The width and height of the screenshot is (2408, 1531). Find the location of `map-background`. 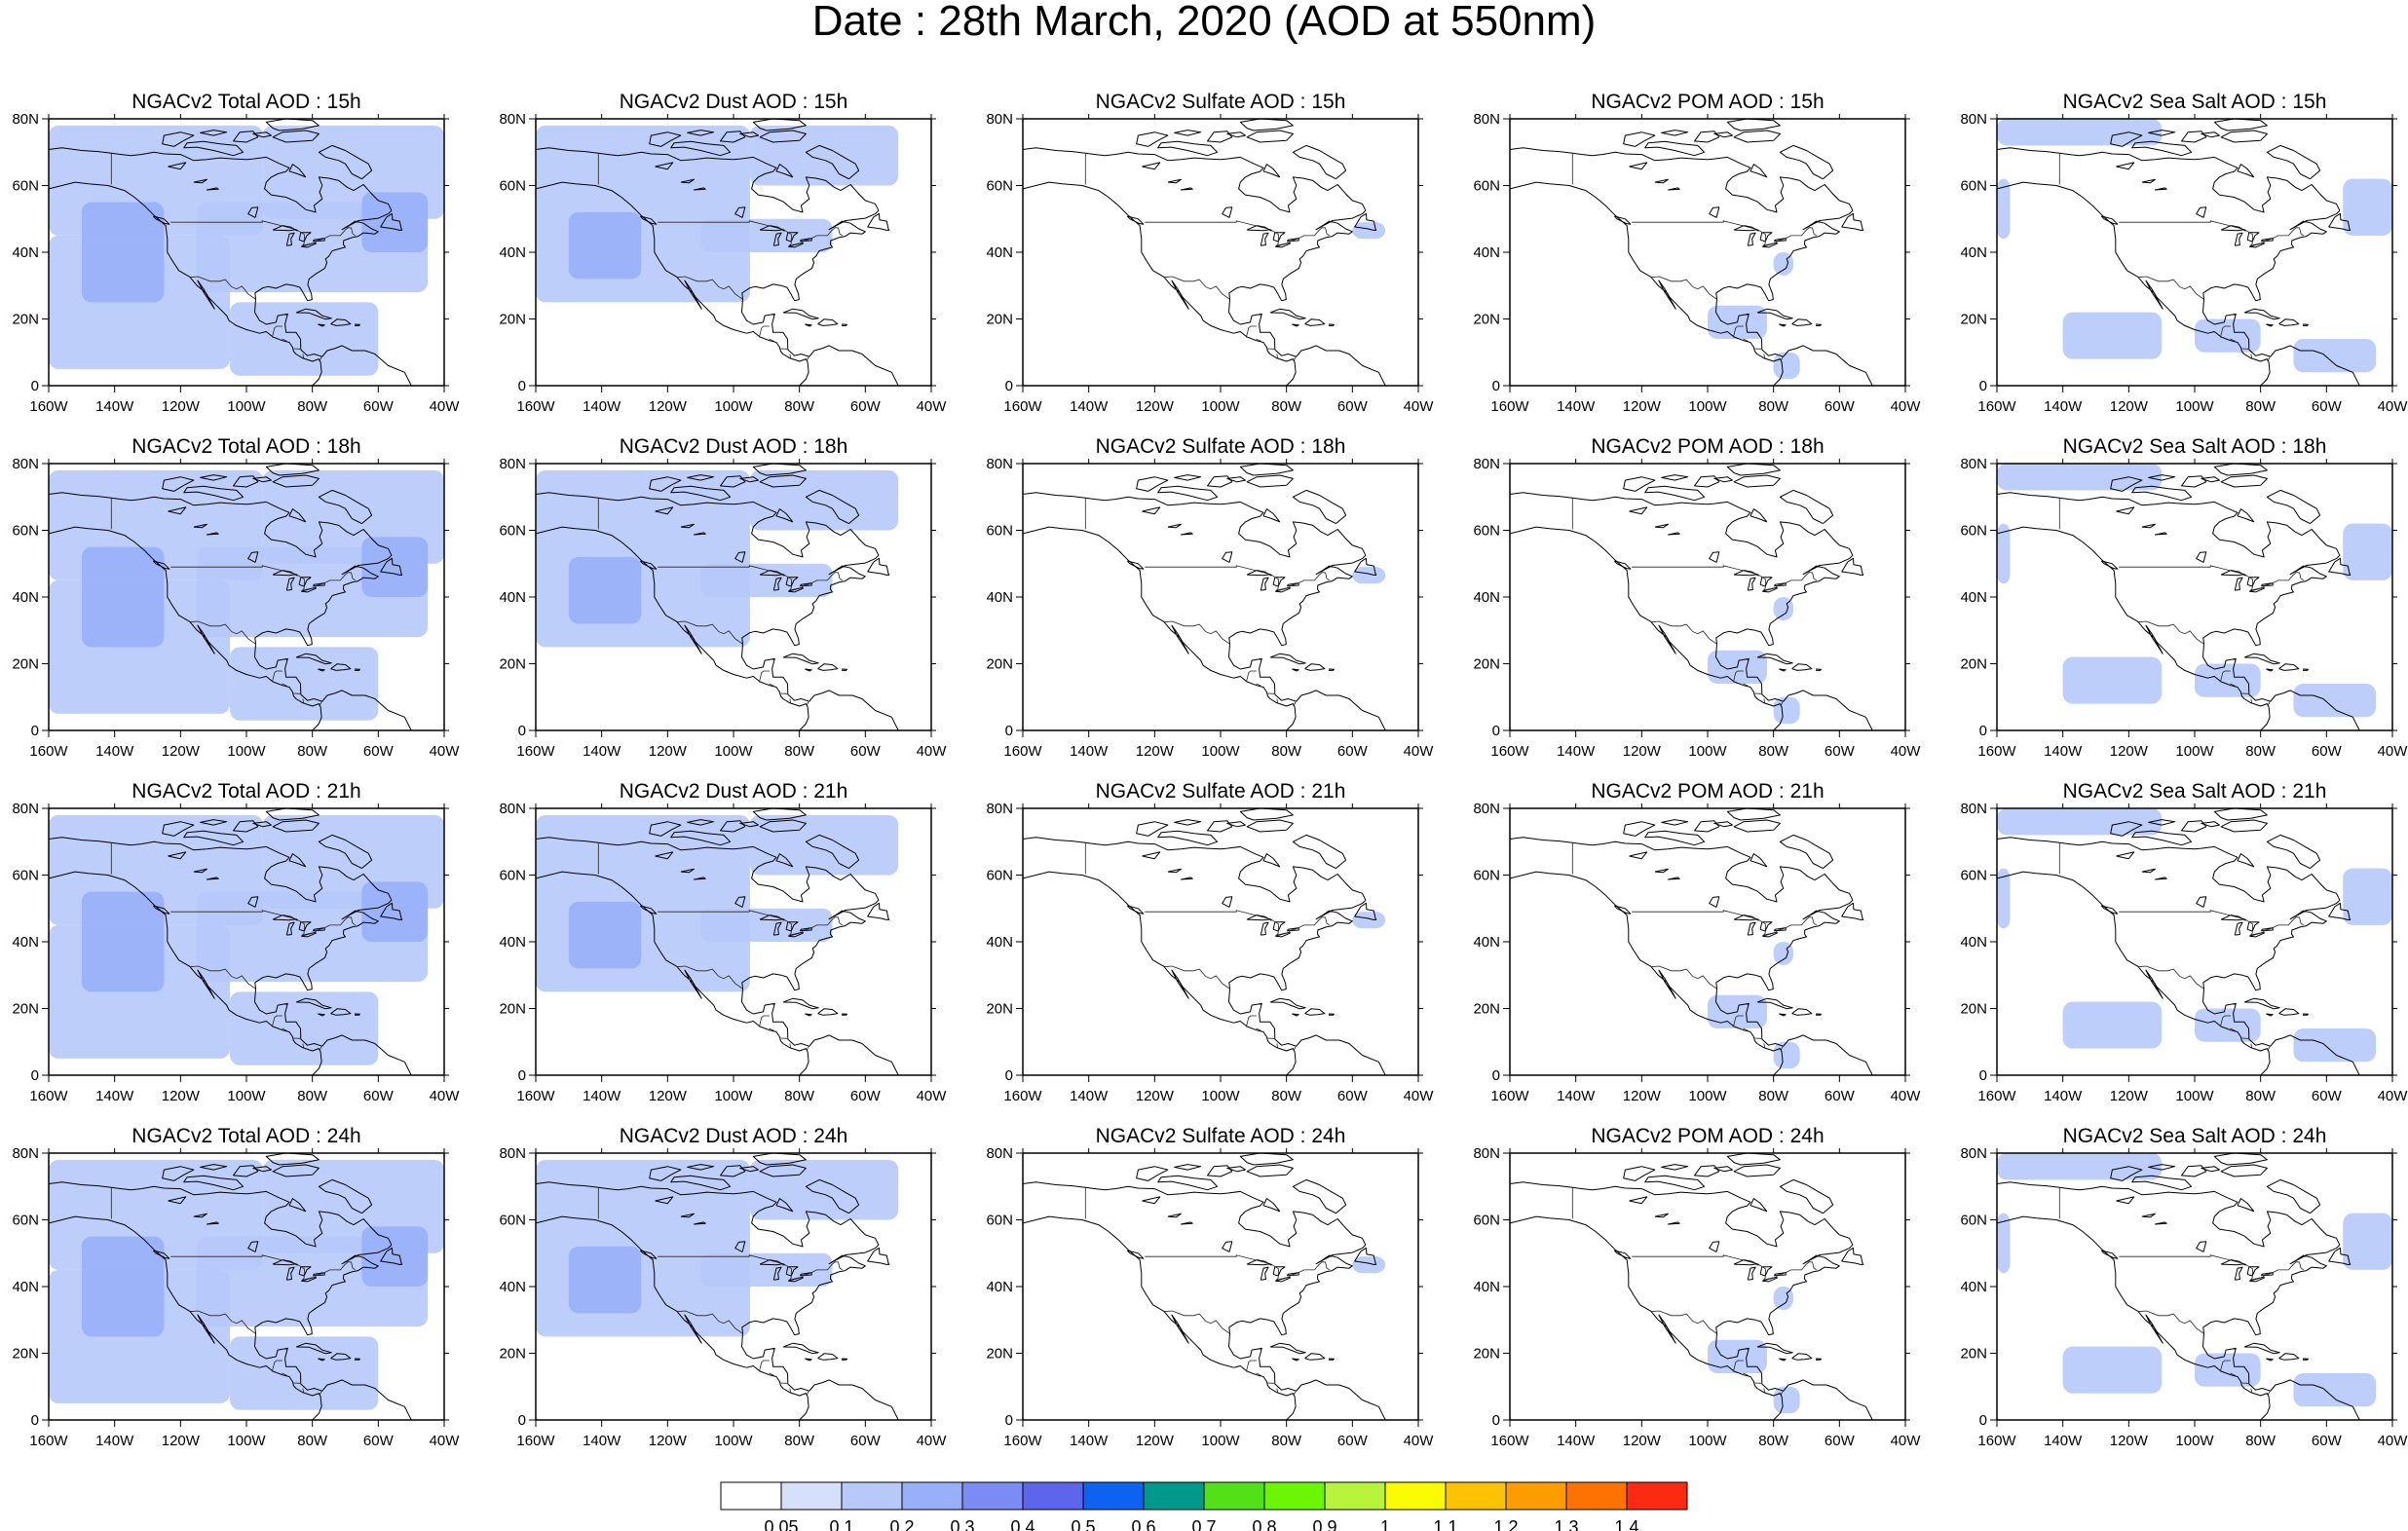

map-background is located at coordinates (1707, 597).